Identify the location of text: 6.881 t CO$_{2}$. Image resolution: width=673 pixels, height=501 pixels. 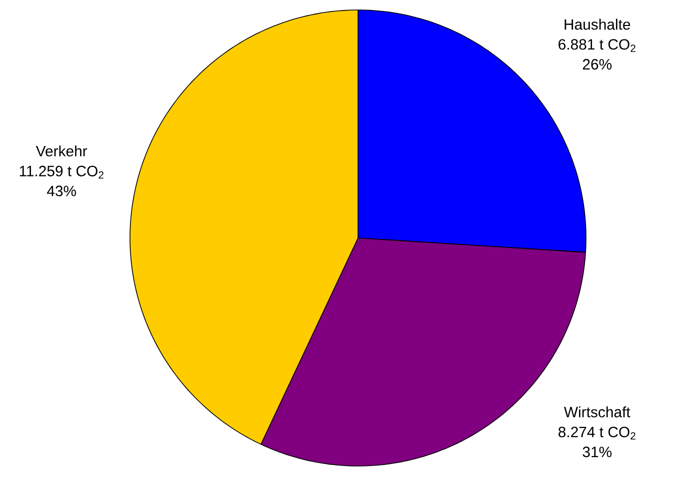
(597, 45).